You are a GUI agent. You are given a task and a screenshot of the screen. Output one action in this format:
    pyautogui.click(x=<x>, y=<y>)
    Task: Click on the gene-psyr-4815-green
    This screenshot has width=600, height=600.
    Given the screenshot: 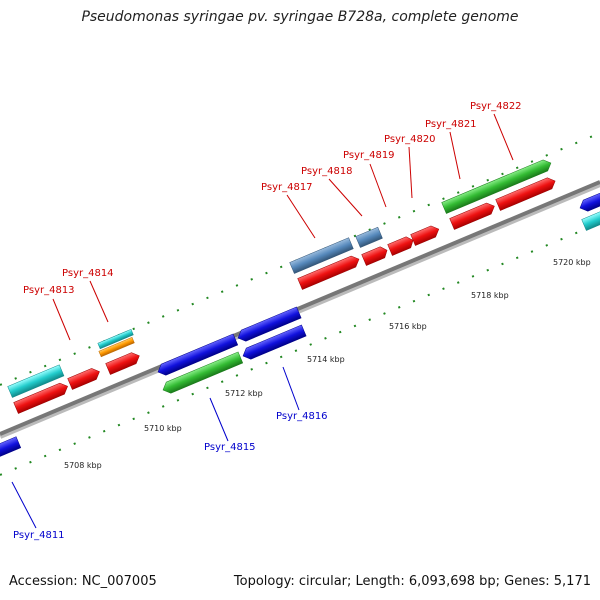 What is the action you would take?
    pyautogui.click(x=202, y=373)
    